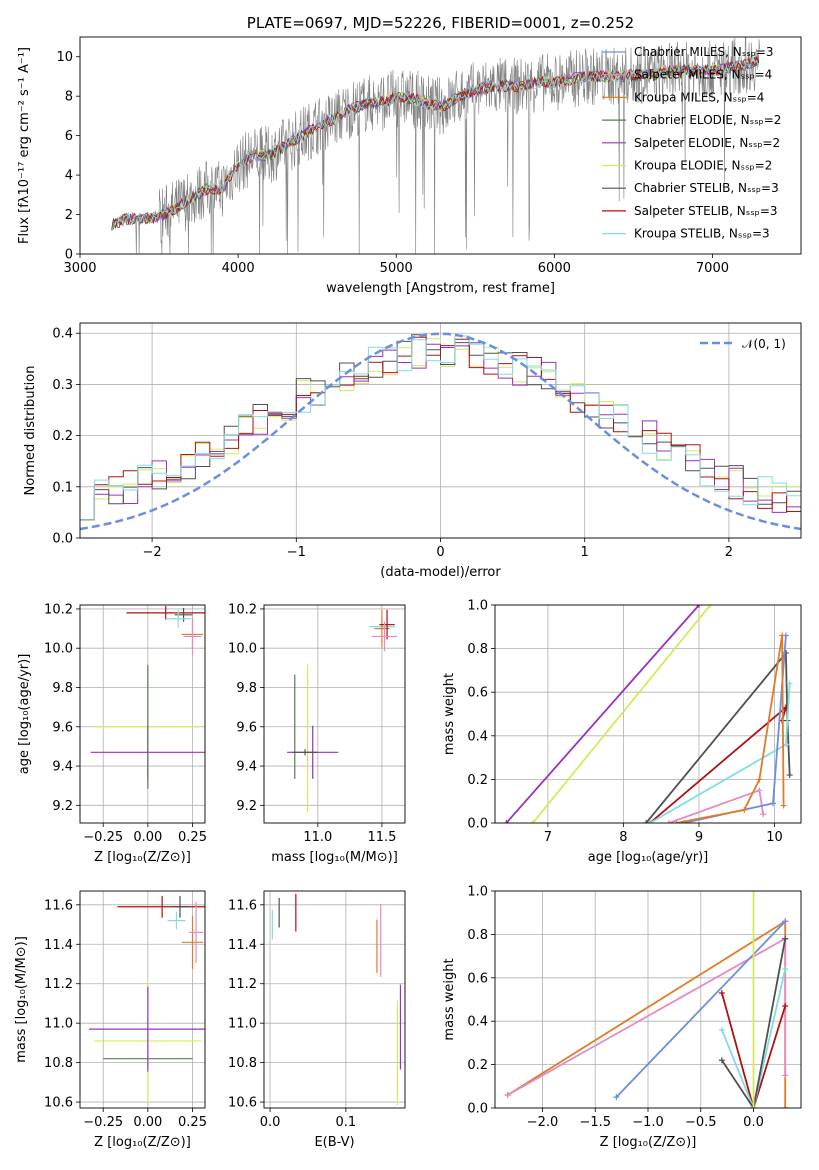 Image resolution: width=819 pixels, height=1170 pixels. I want to click on y-axis-label: age [log₁₀(age/yr)], so click(24, 714).